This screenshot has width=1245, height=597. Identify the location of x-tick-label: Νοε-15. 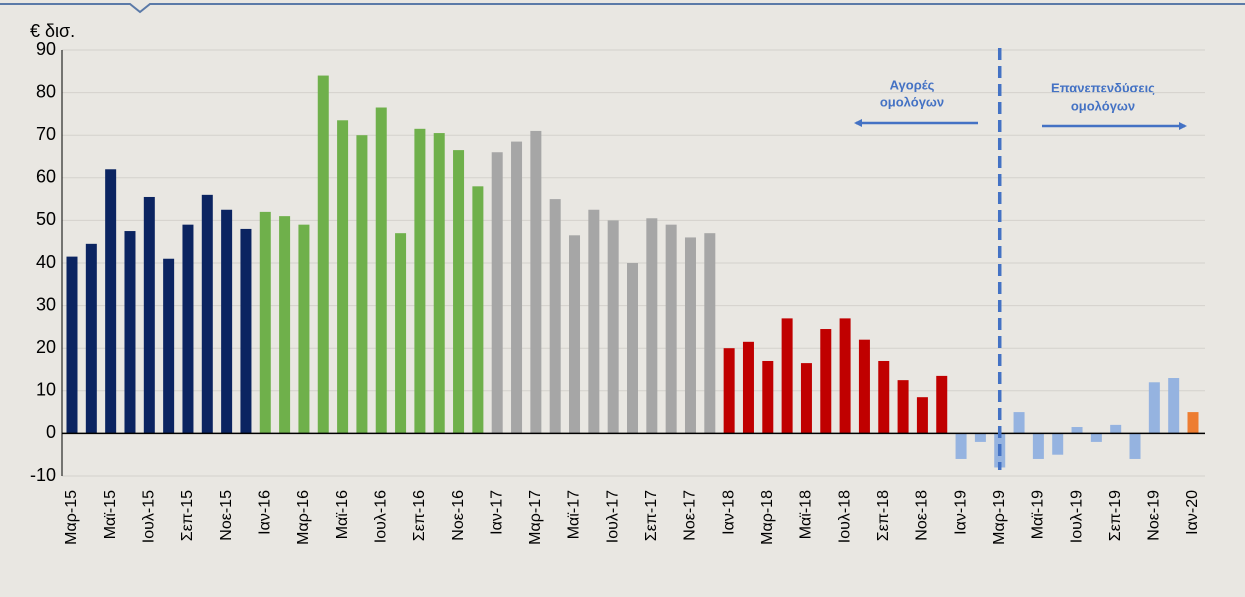
(226, 515).